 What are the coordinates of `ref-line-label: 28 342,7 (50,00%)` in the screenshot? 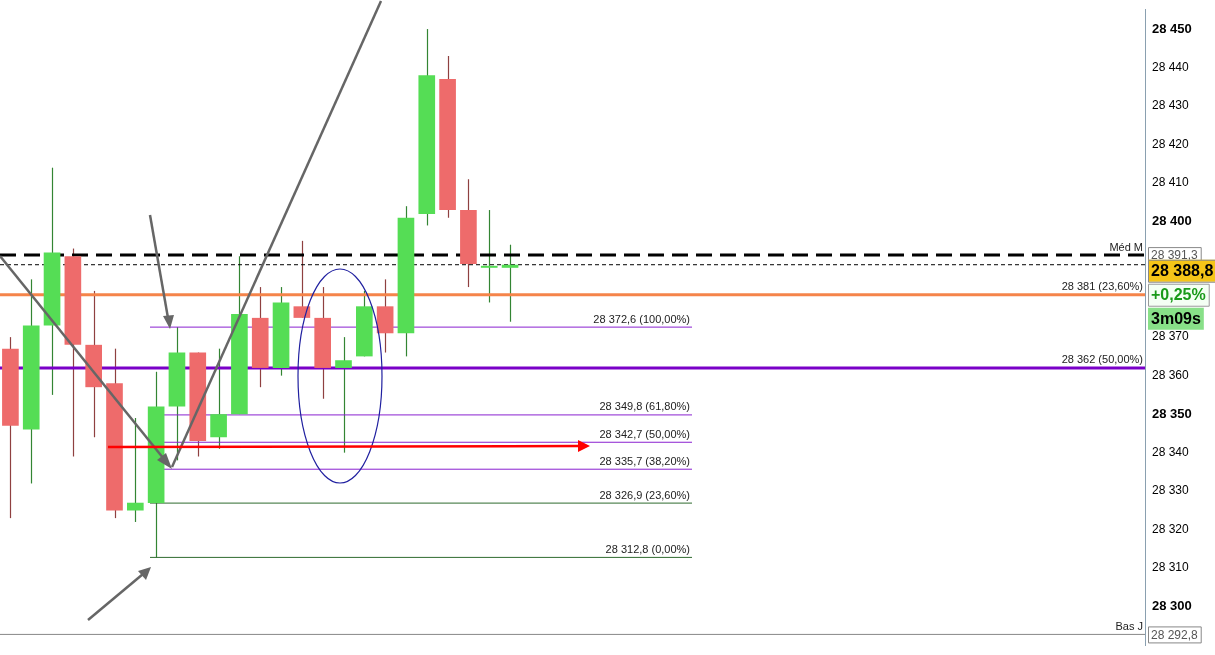 It's located at (644, 433).